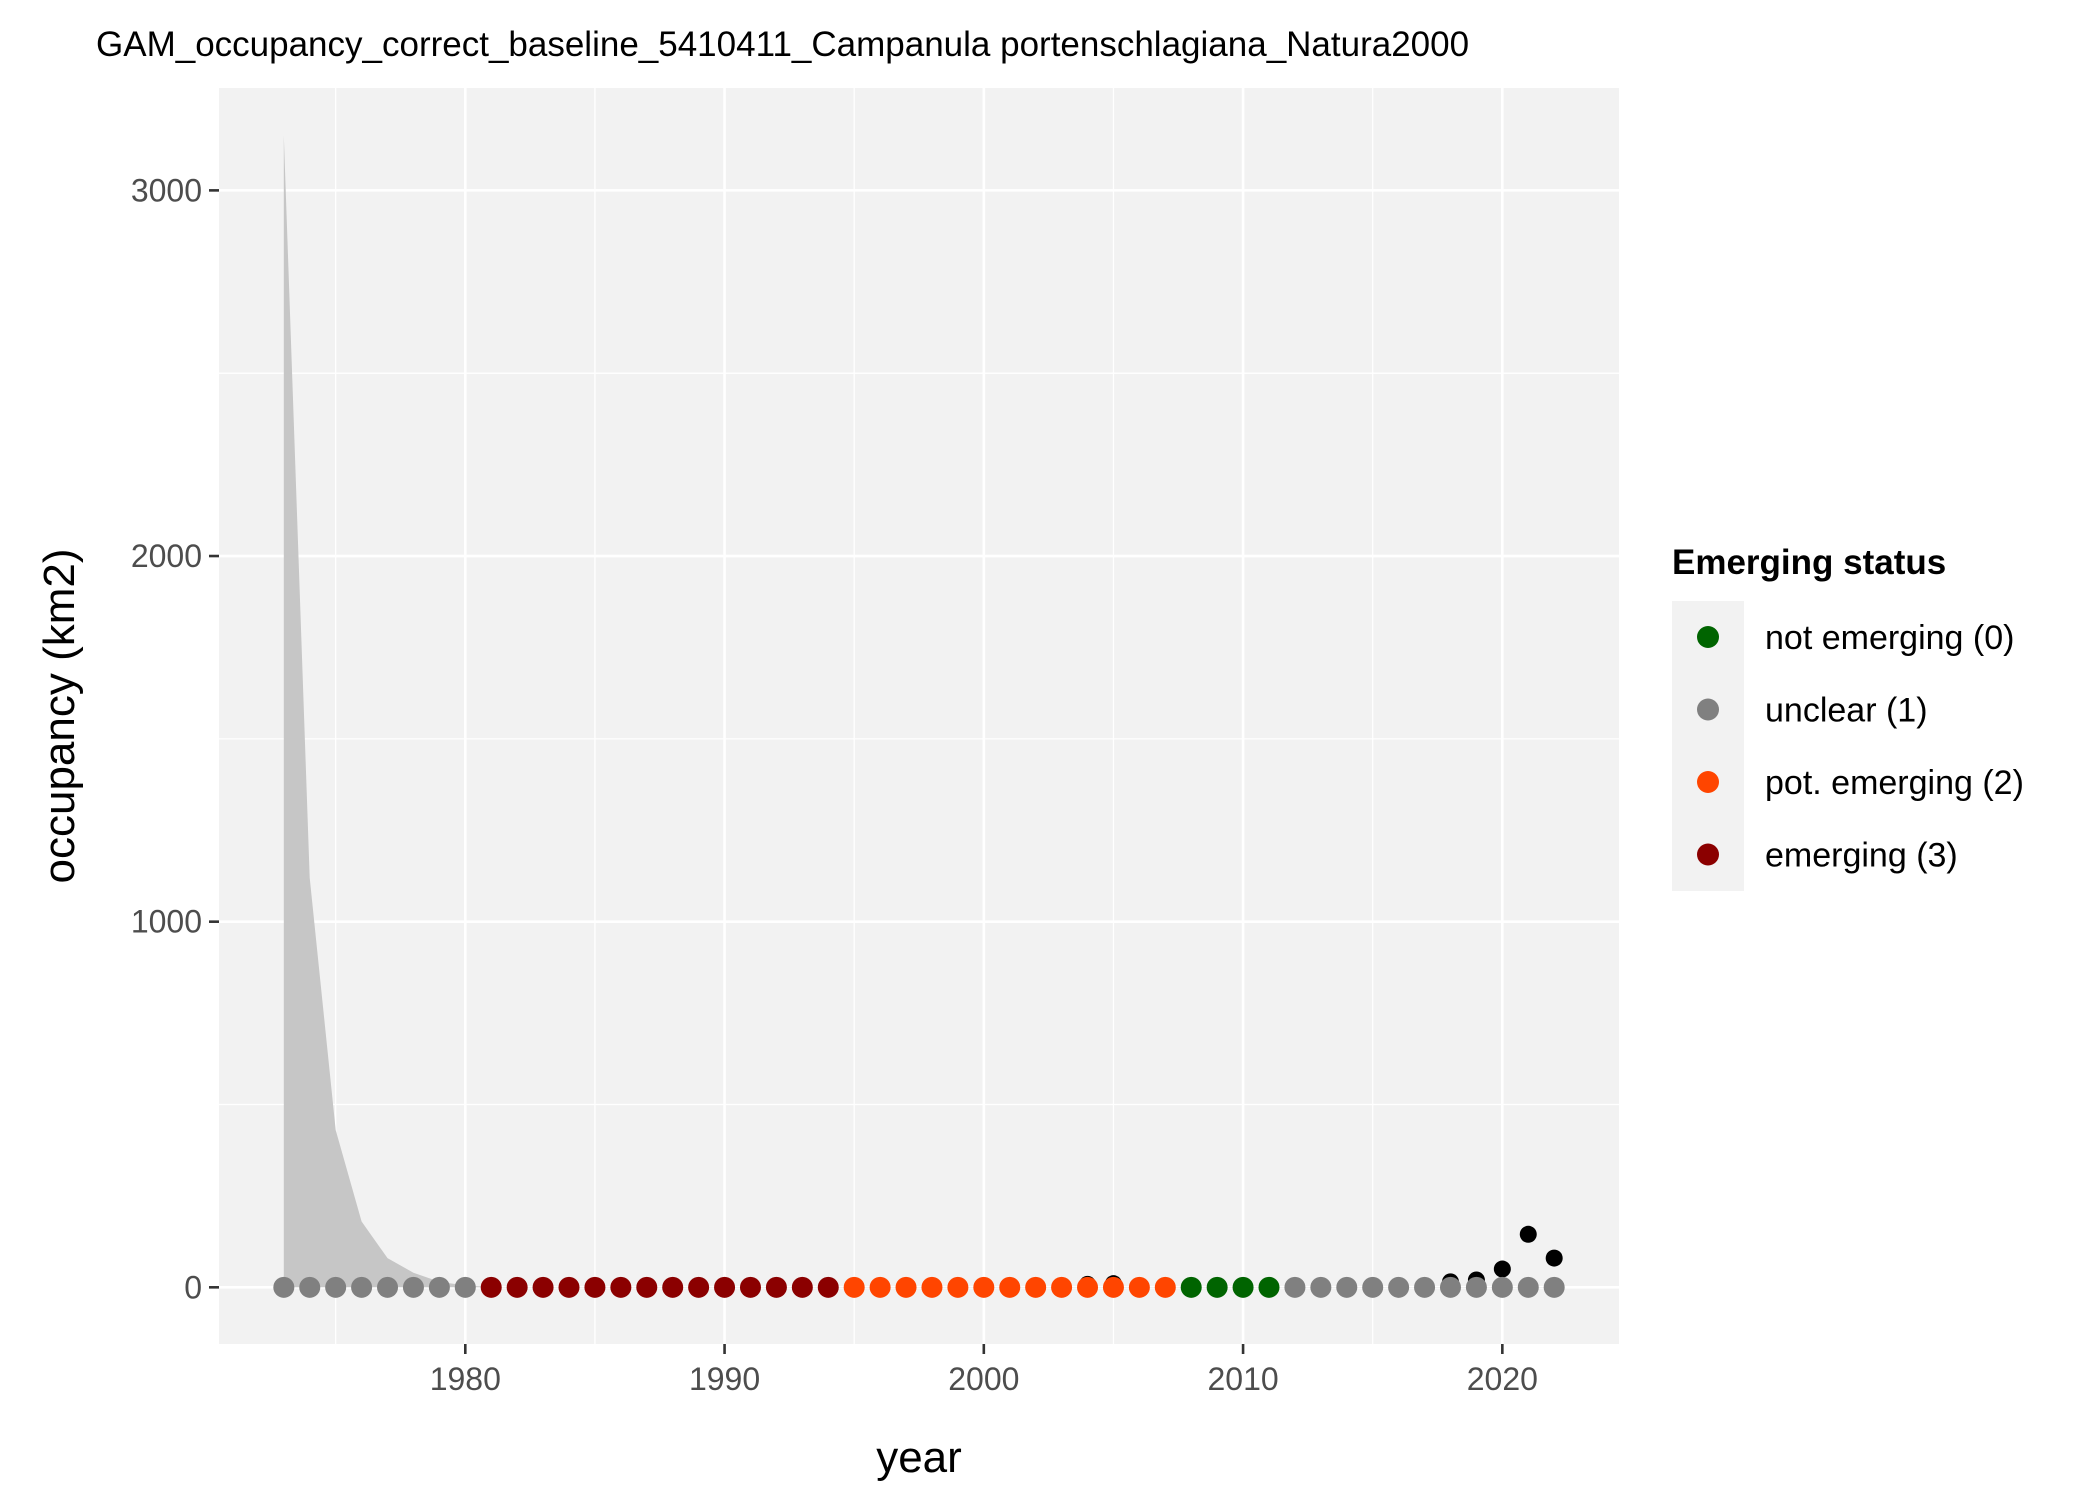 Image resolution: width=2100 pixels, height=1499 pixels. Describe the element at coordinates (1846, 711) in the screenshot. I see `legend-label: unclear (1)` at that location.